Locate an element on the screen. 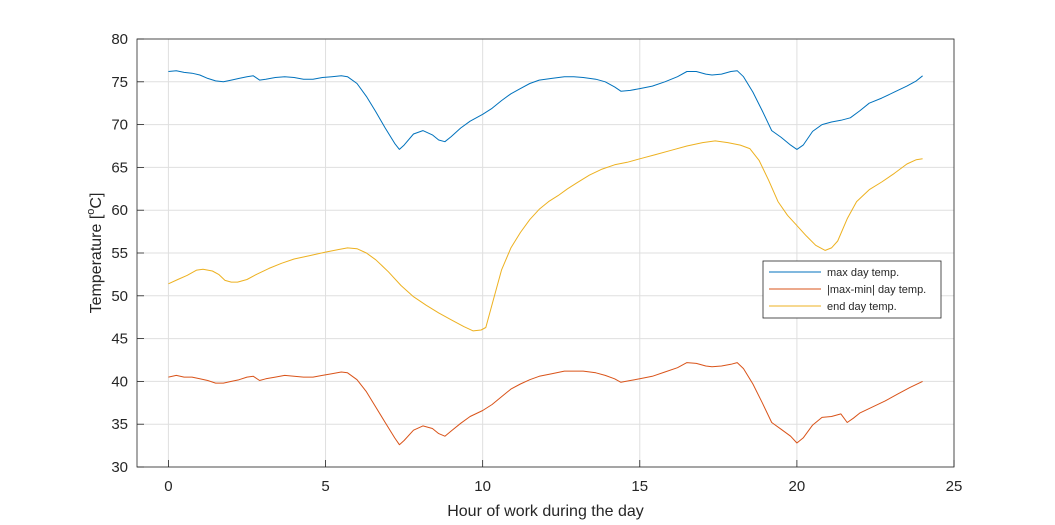 This screenshot has height=525, width=1055. y-axis-label: Temperature [oC] is located at coordinates (95, 253).